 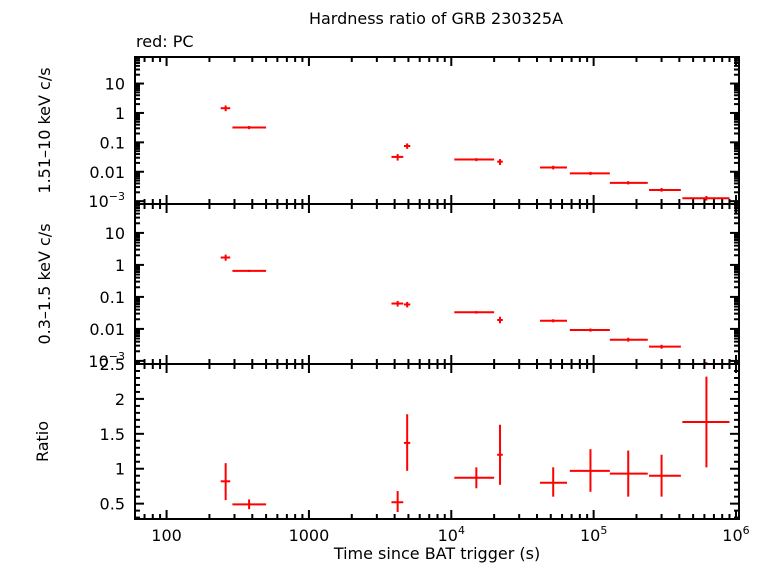 I want to click on x-tick-label: 10⁵, so click(x=593, y=534).